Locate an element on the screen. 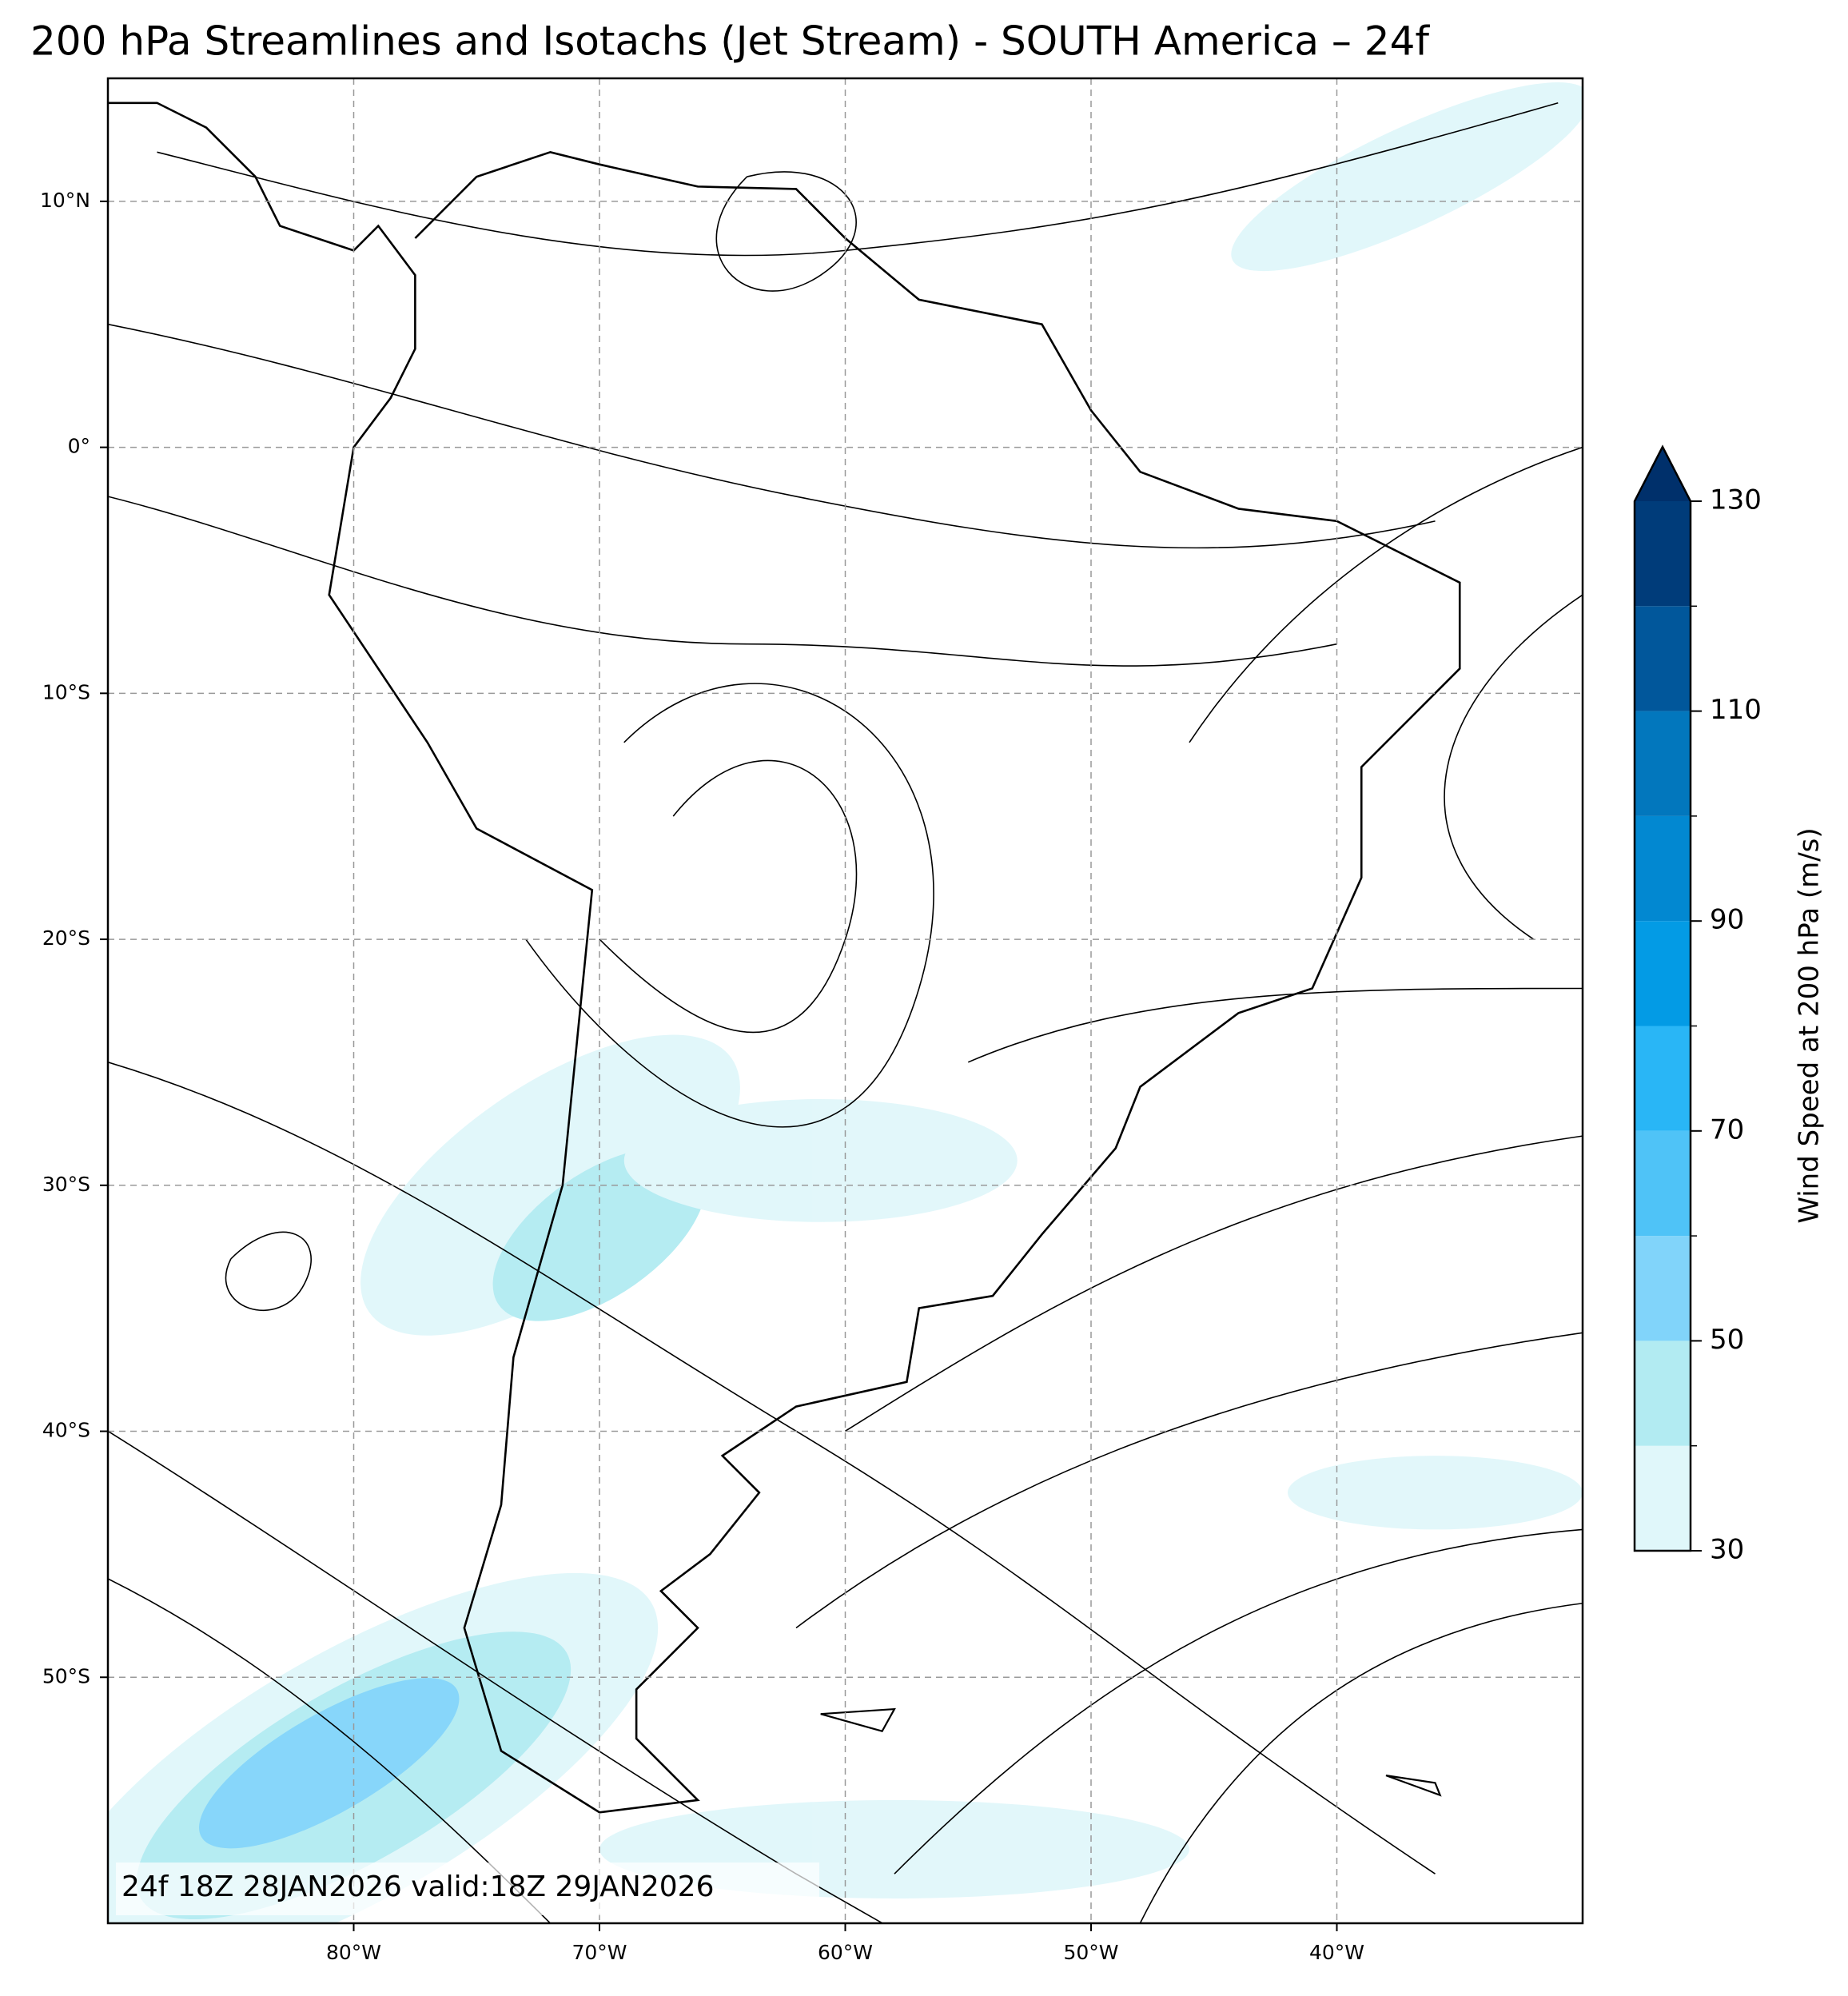 The image size is (1848, 1996). lat-tick-label: 20°S is located at coordinates (66, 938).